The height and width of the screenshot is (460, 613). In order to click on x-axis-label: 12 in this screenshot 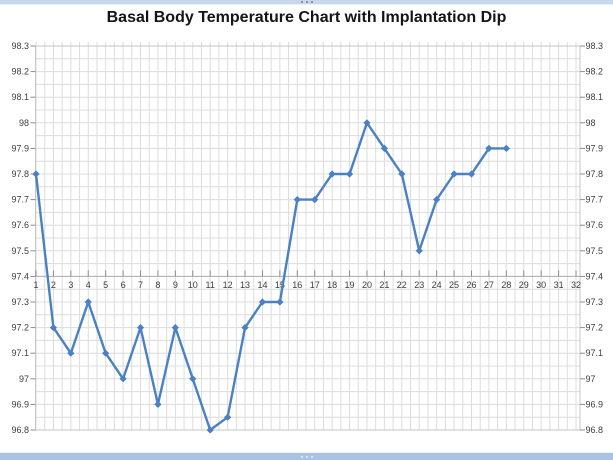, I will do `click(228, 285)`.